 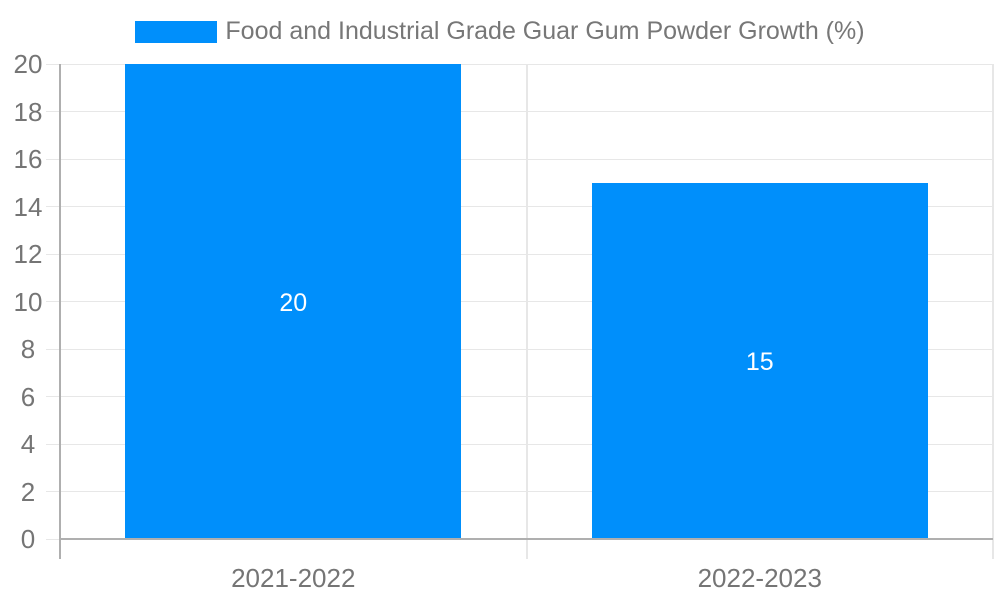 What do you see at coordinates (28, 491) in the screenshot?
I see `y-tick-label: 2` at bounding box center [28, 491].